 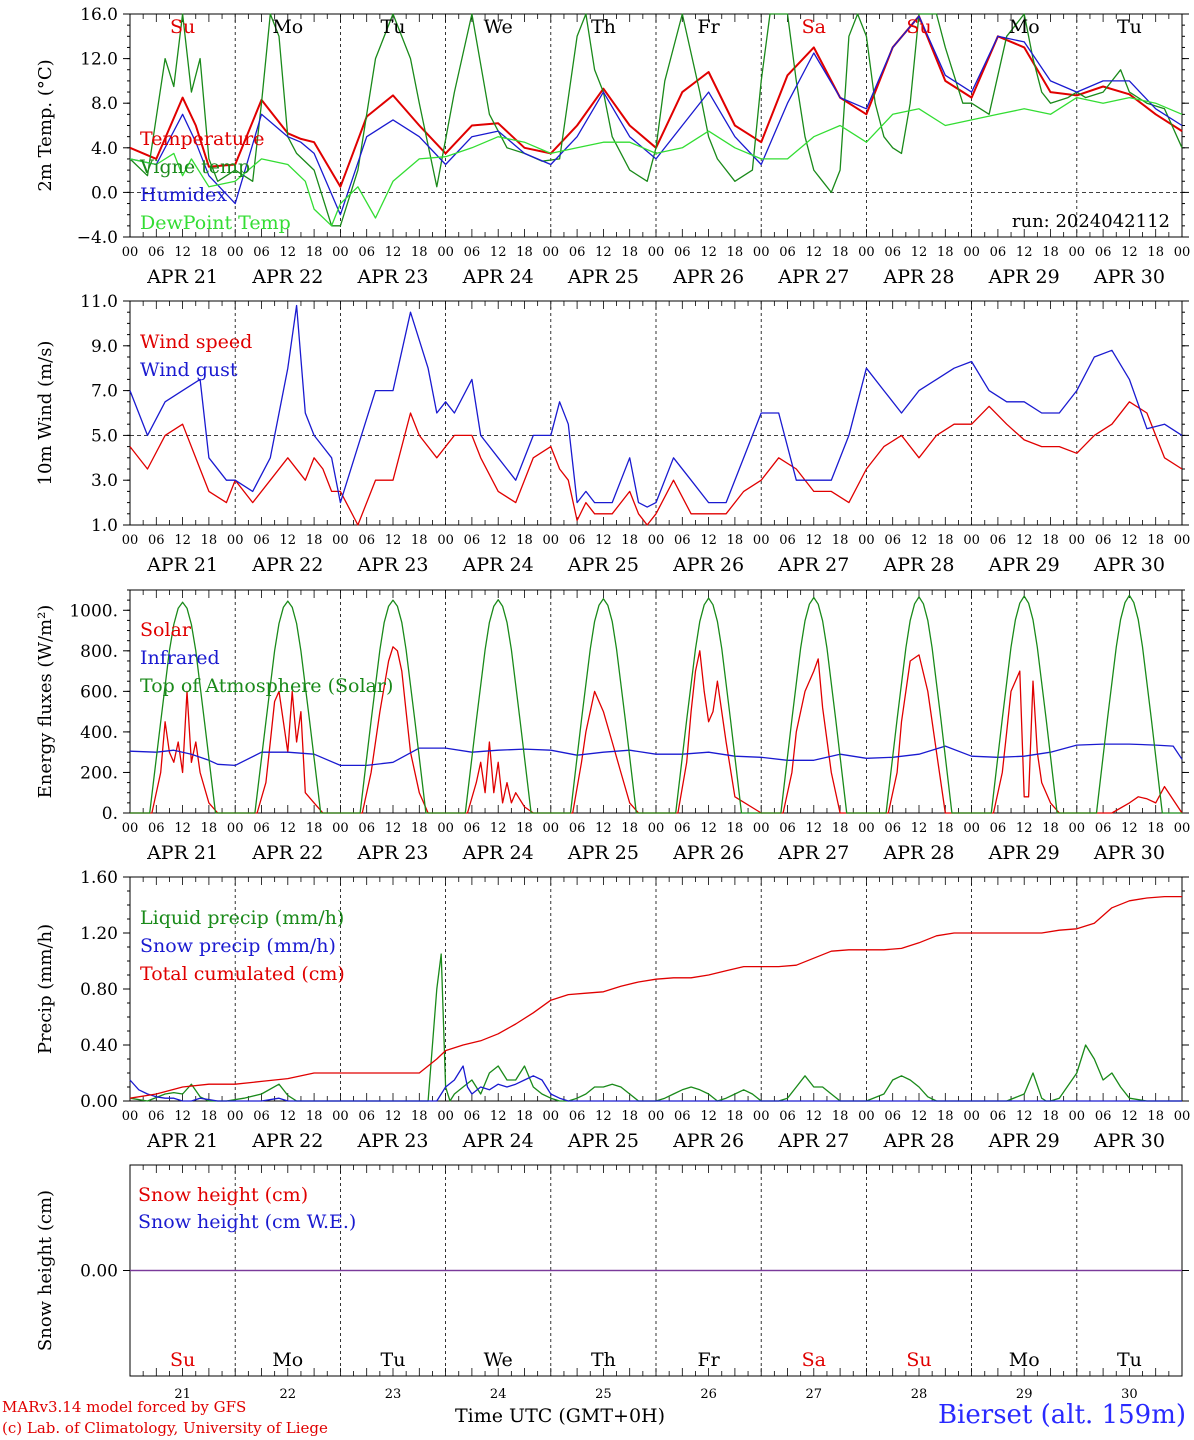 What do you see at coordinates (99, 652) in the screenshot?
I see `y-tick-label: 800.` at bounding box center [99, 652].